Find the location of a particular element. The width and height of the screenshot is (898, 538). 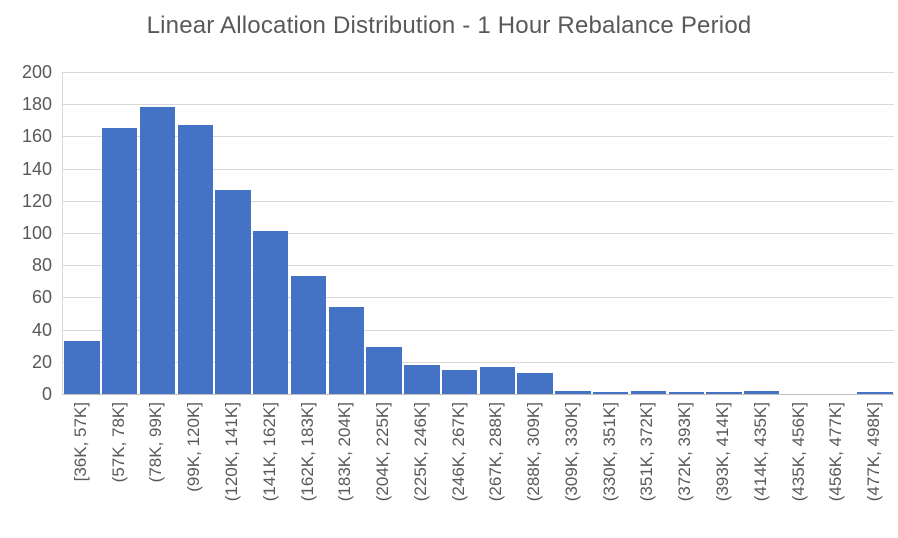

x-tick-label: (309K, 330K] is located at coordinates (571, 452).